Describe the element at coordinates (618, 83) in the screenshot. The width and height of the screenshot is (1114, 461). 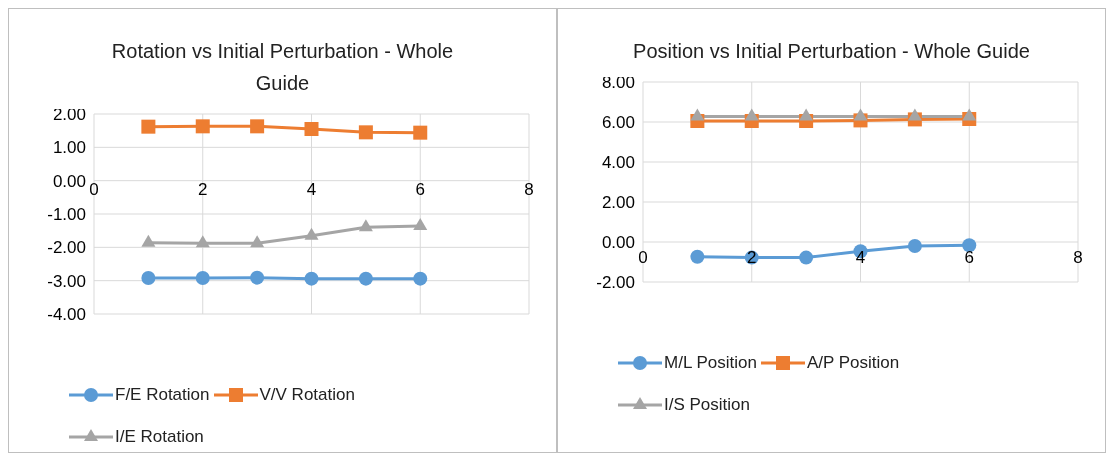
I see `y-tick-label: 8.00` at that location.